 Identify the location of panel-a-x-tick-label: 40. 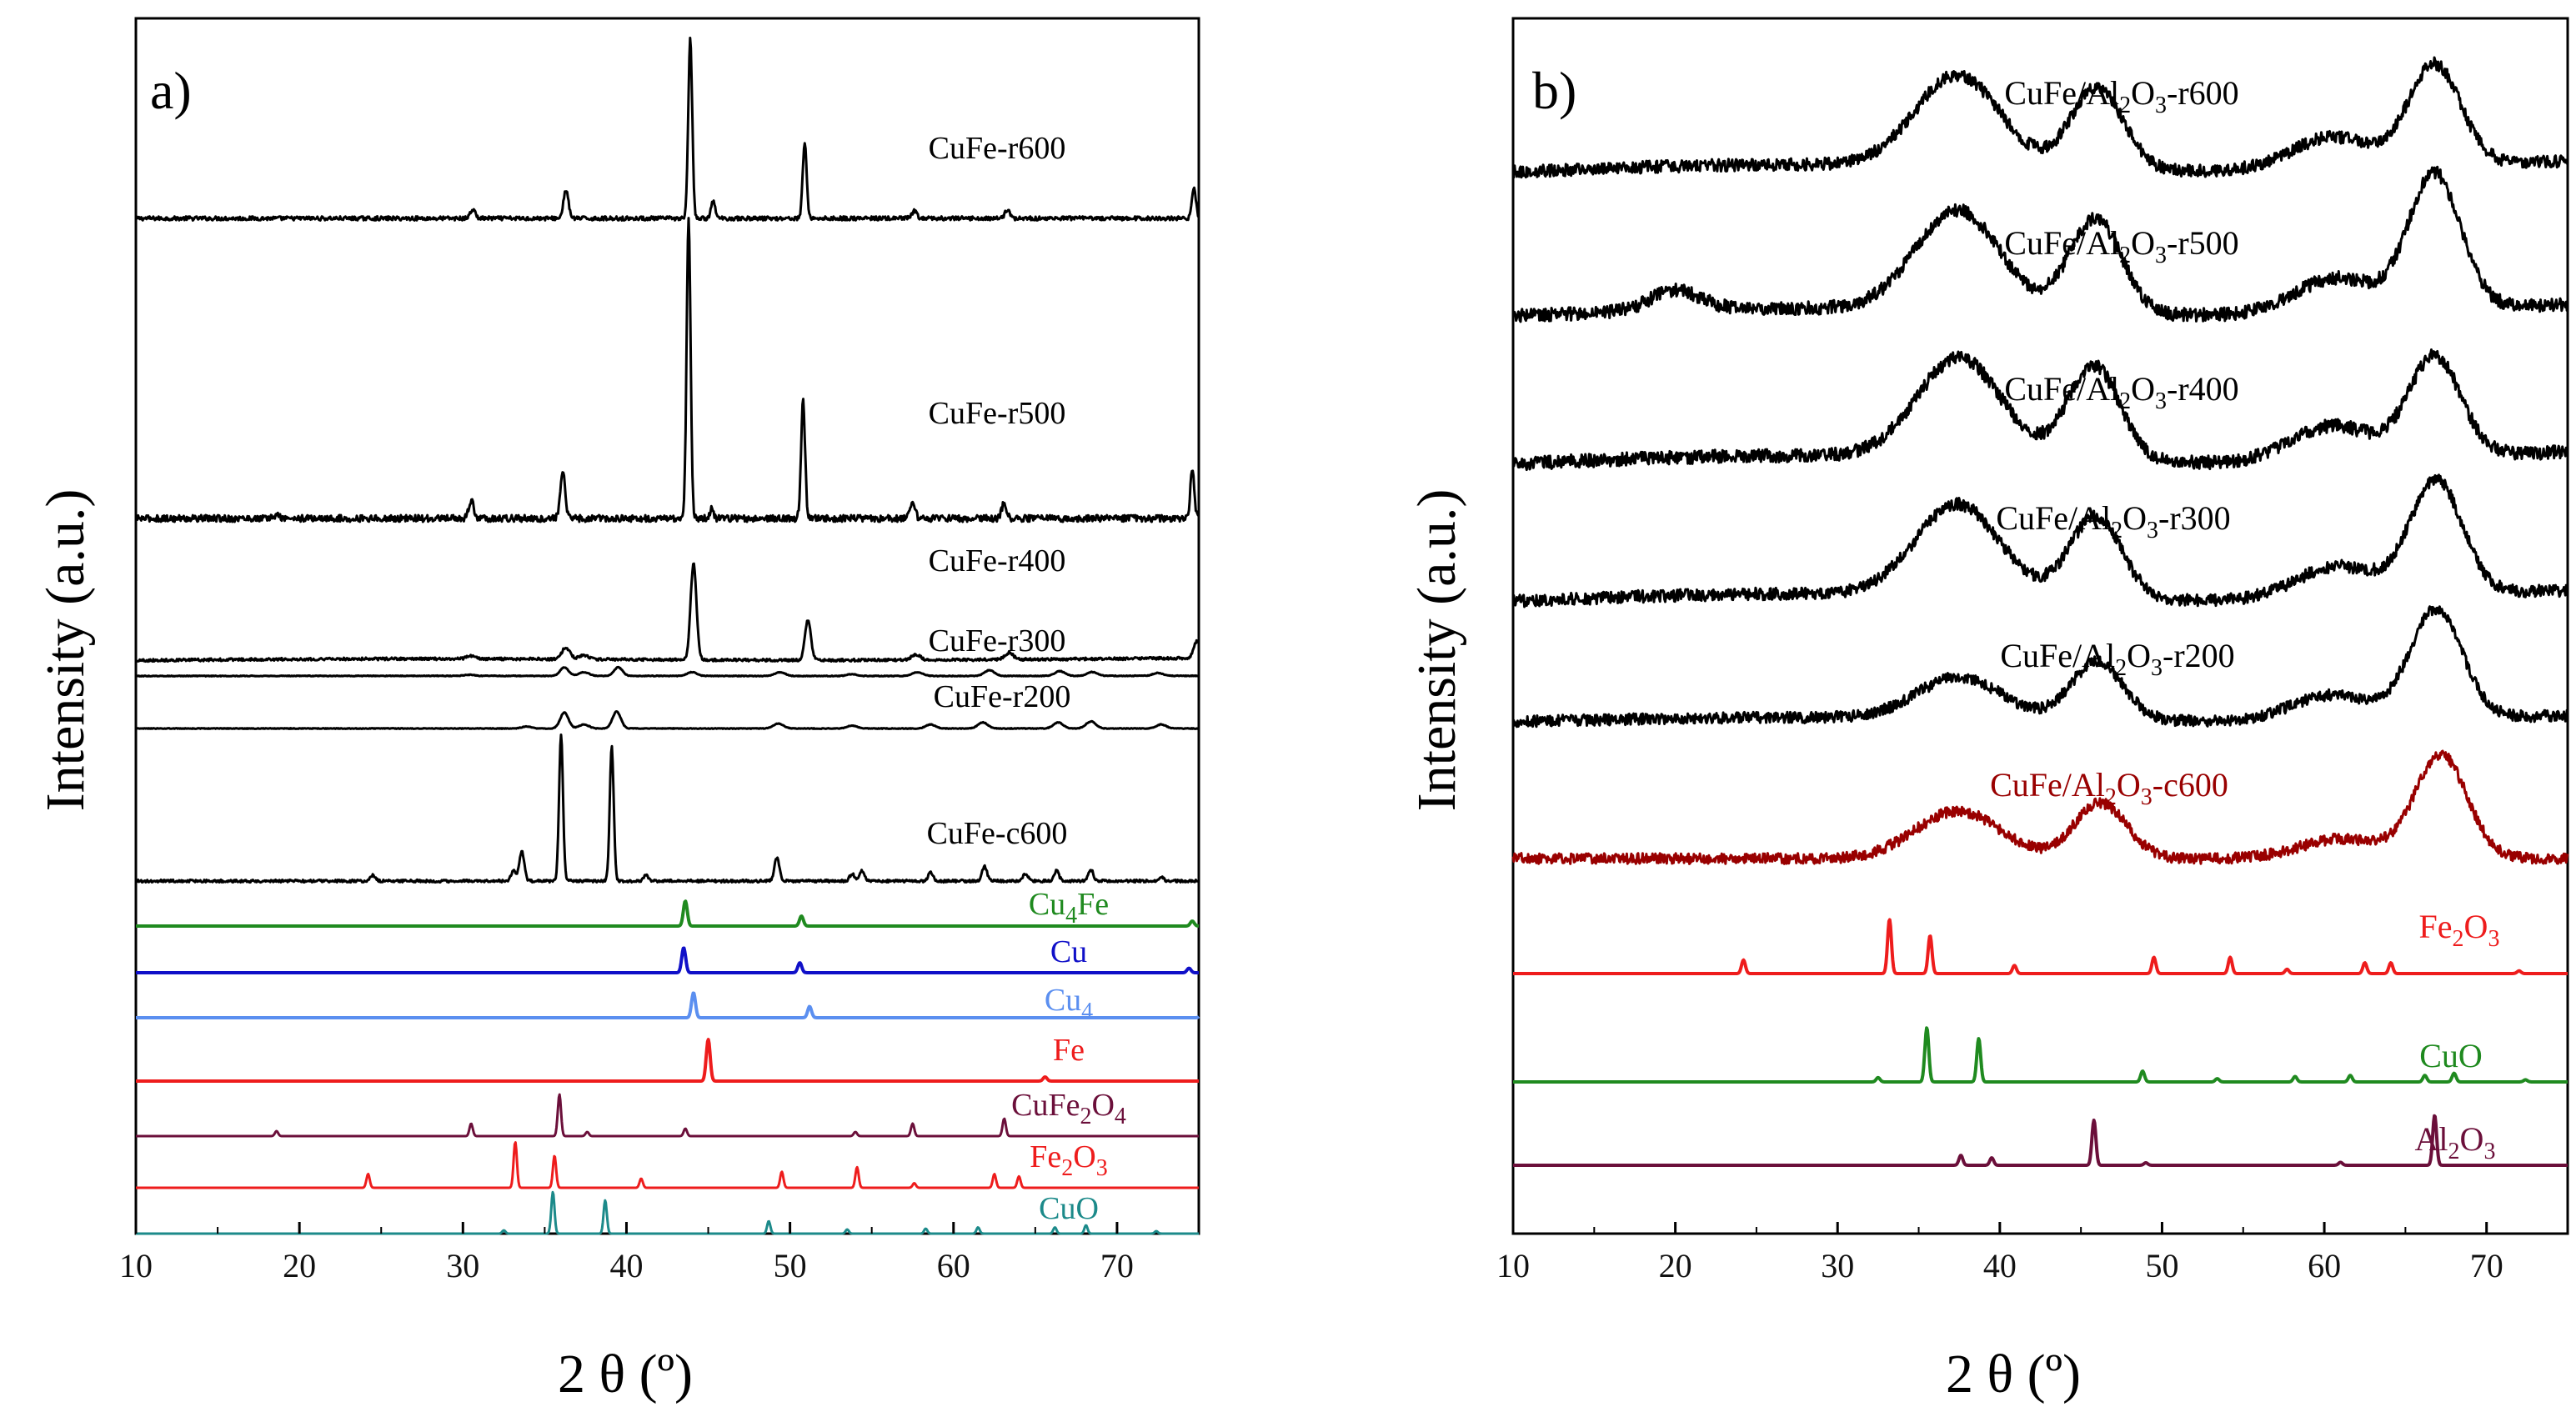
(626, 1266).